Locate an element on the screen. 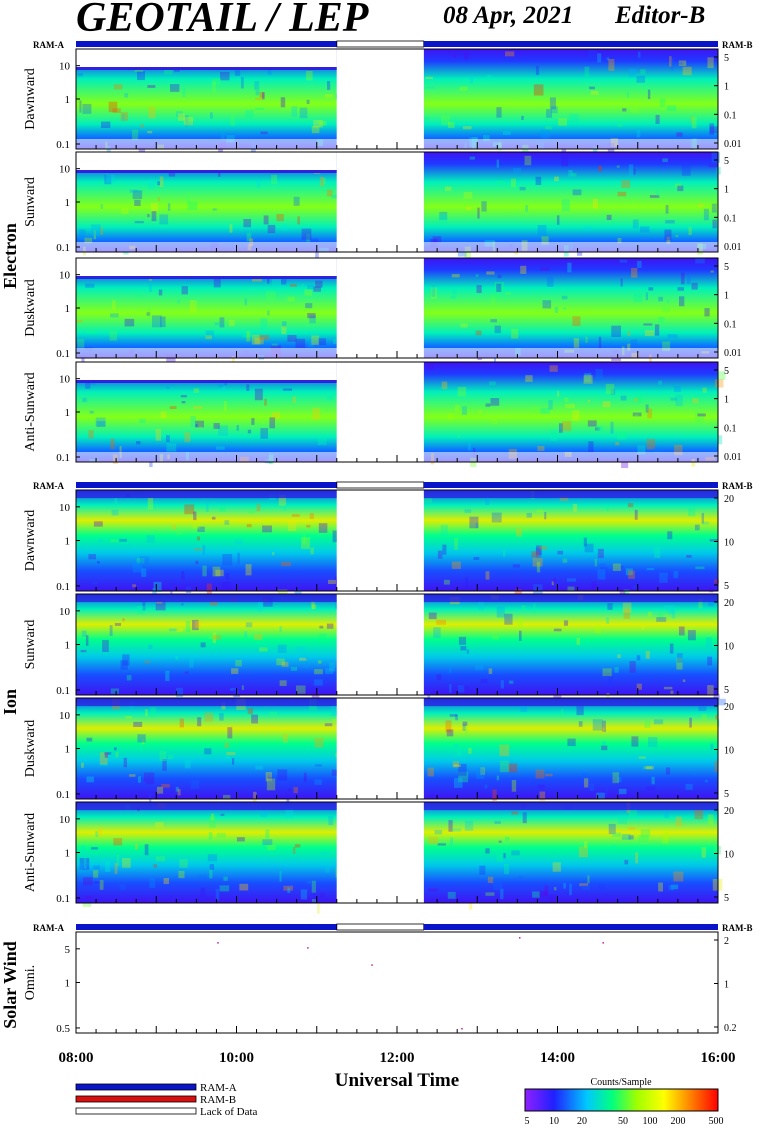  panel-frame is located at coordinates (397, 982).